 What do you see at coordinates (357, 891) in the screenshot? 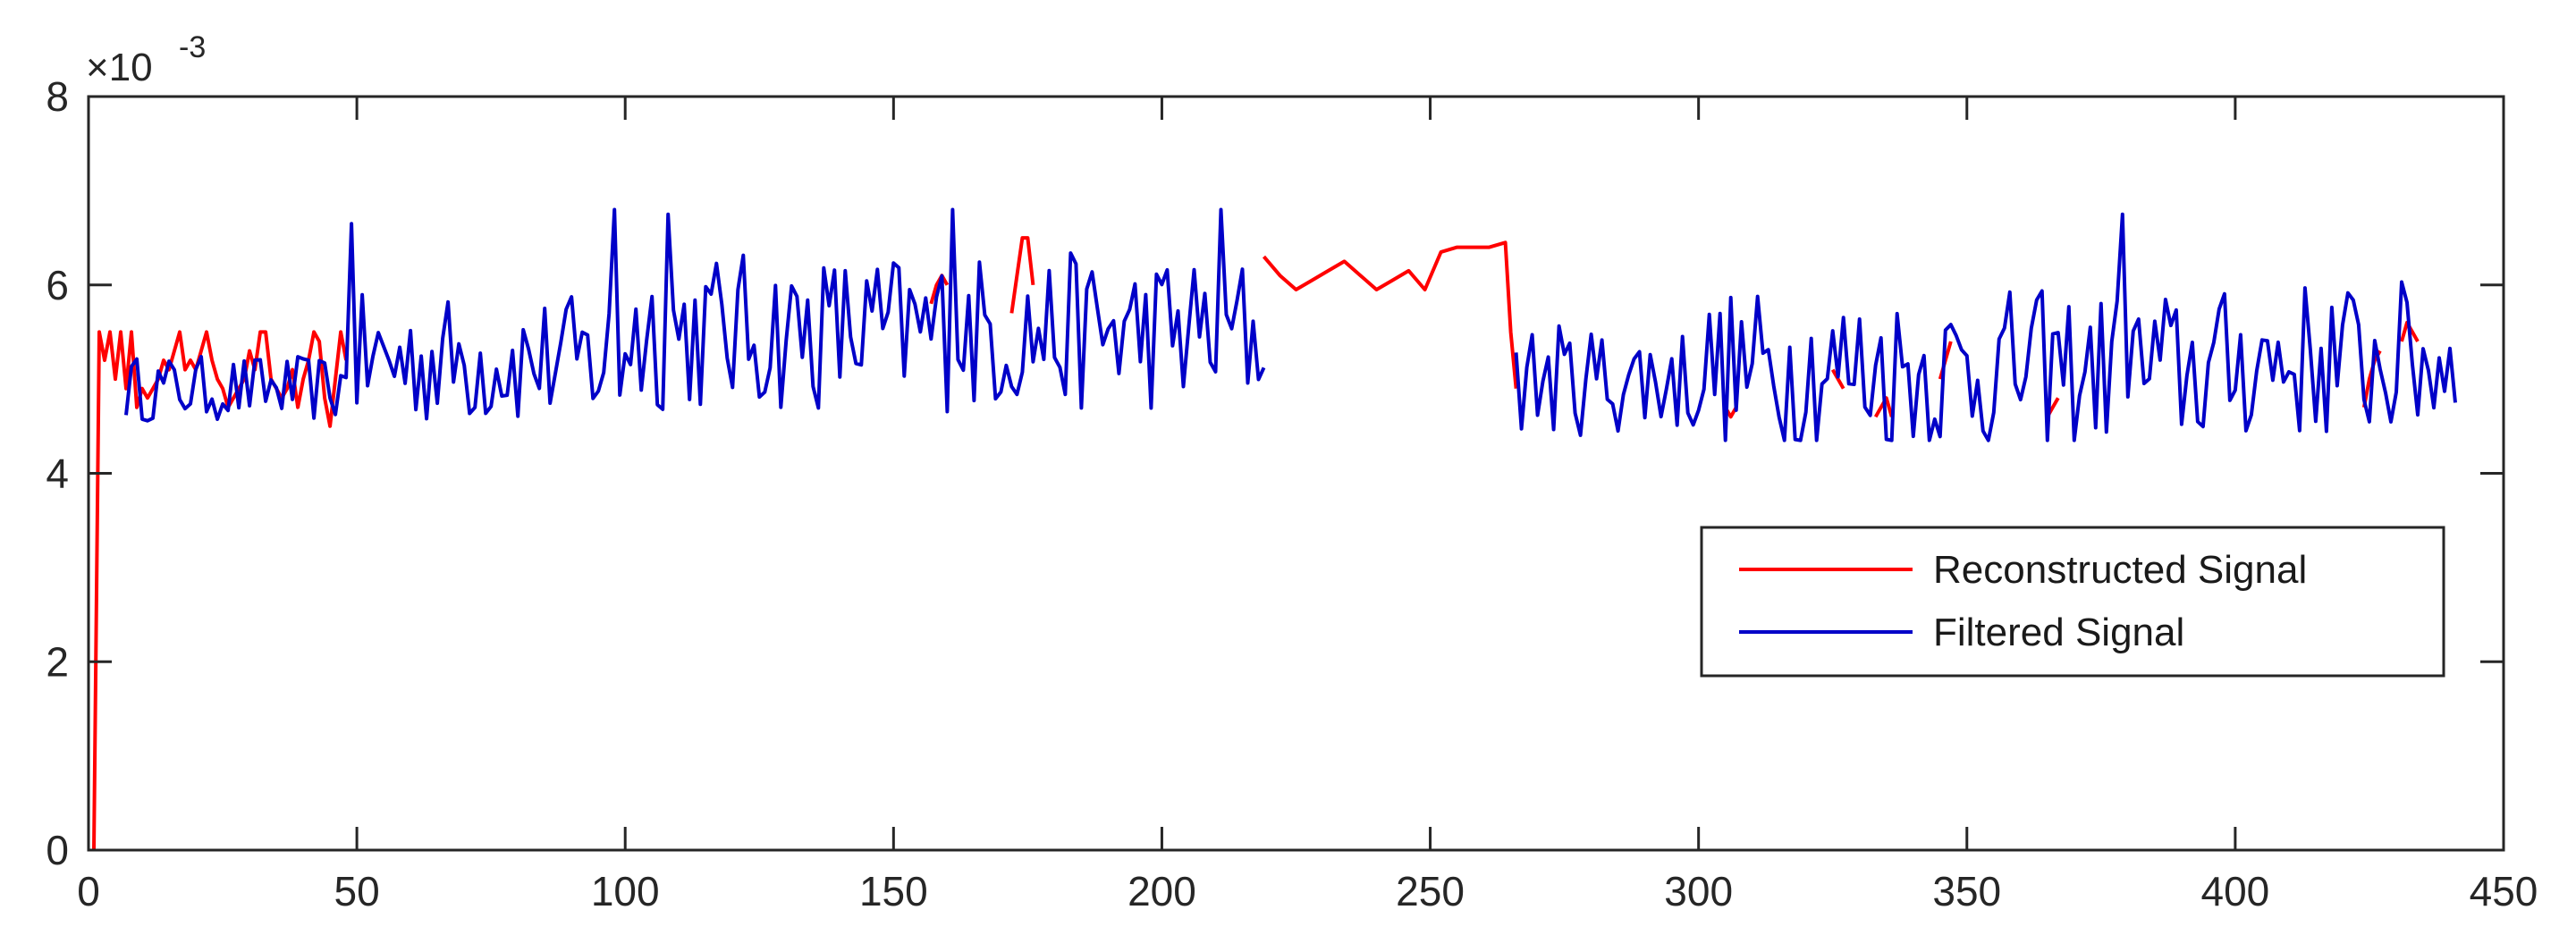
I see `x-tick-label: 50` at bounding box center [357, 891].